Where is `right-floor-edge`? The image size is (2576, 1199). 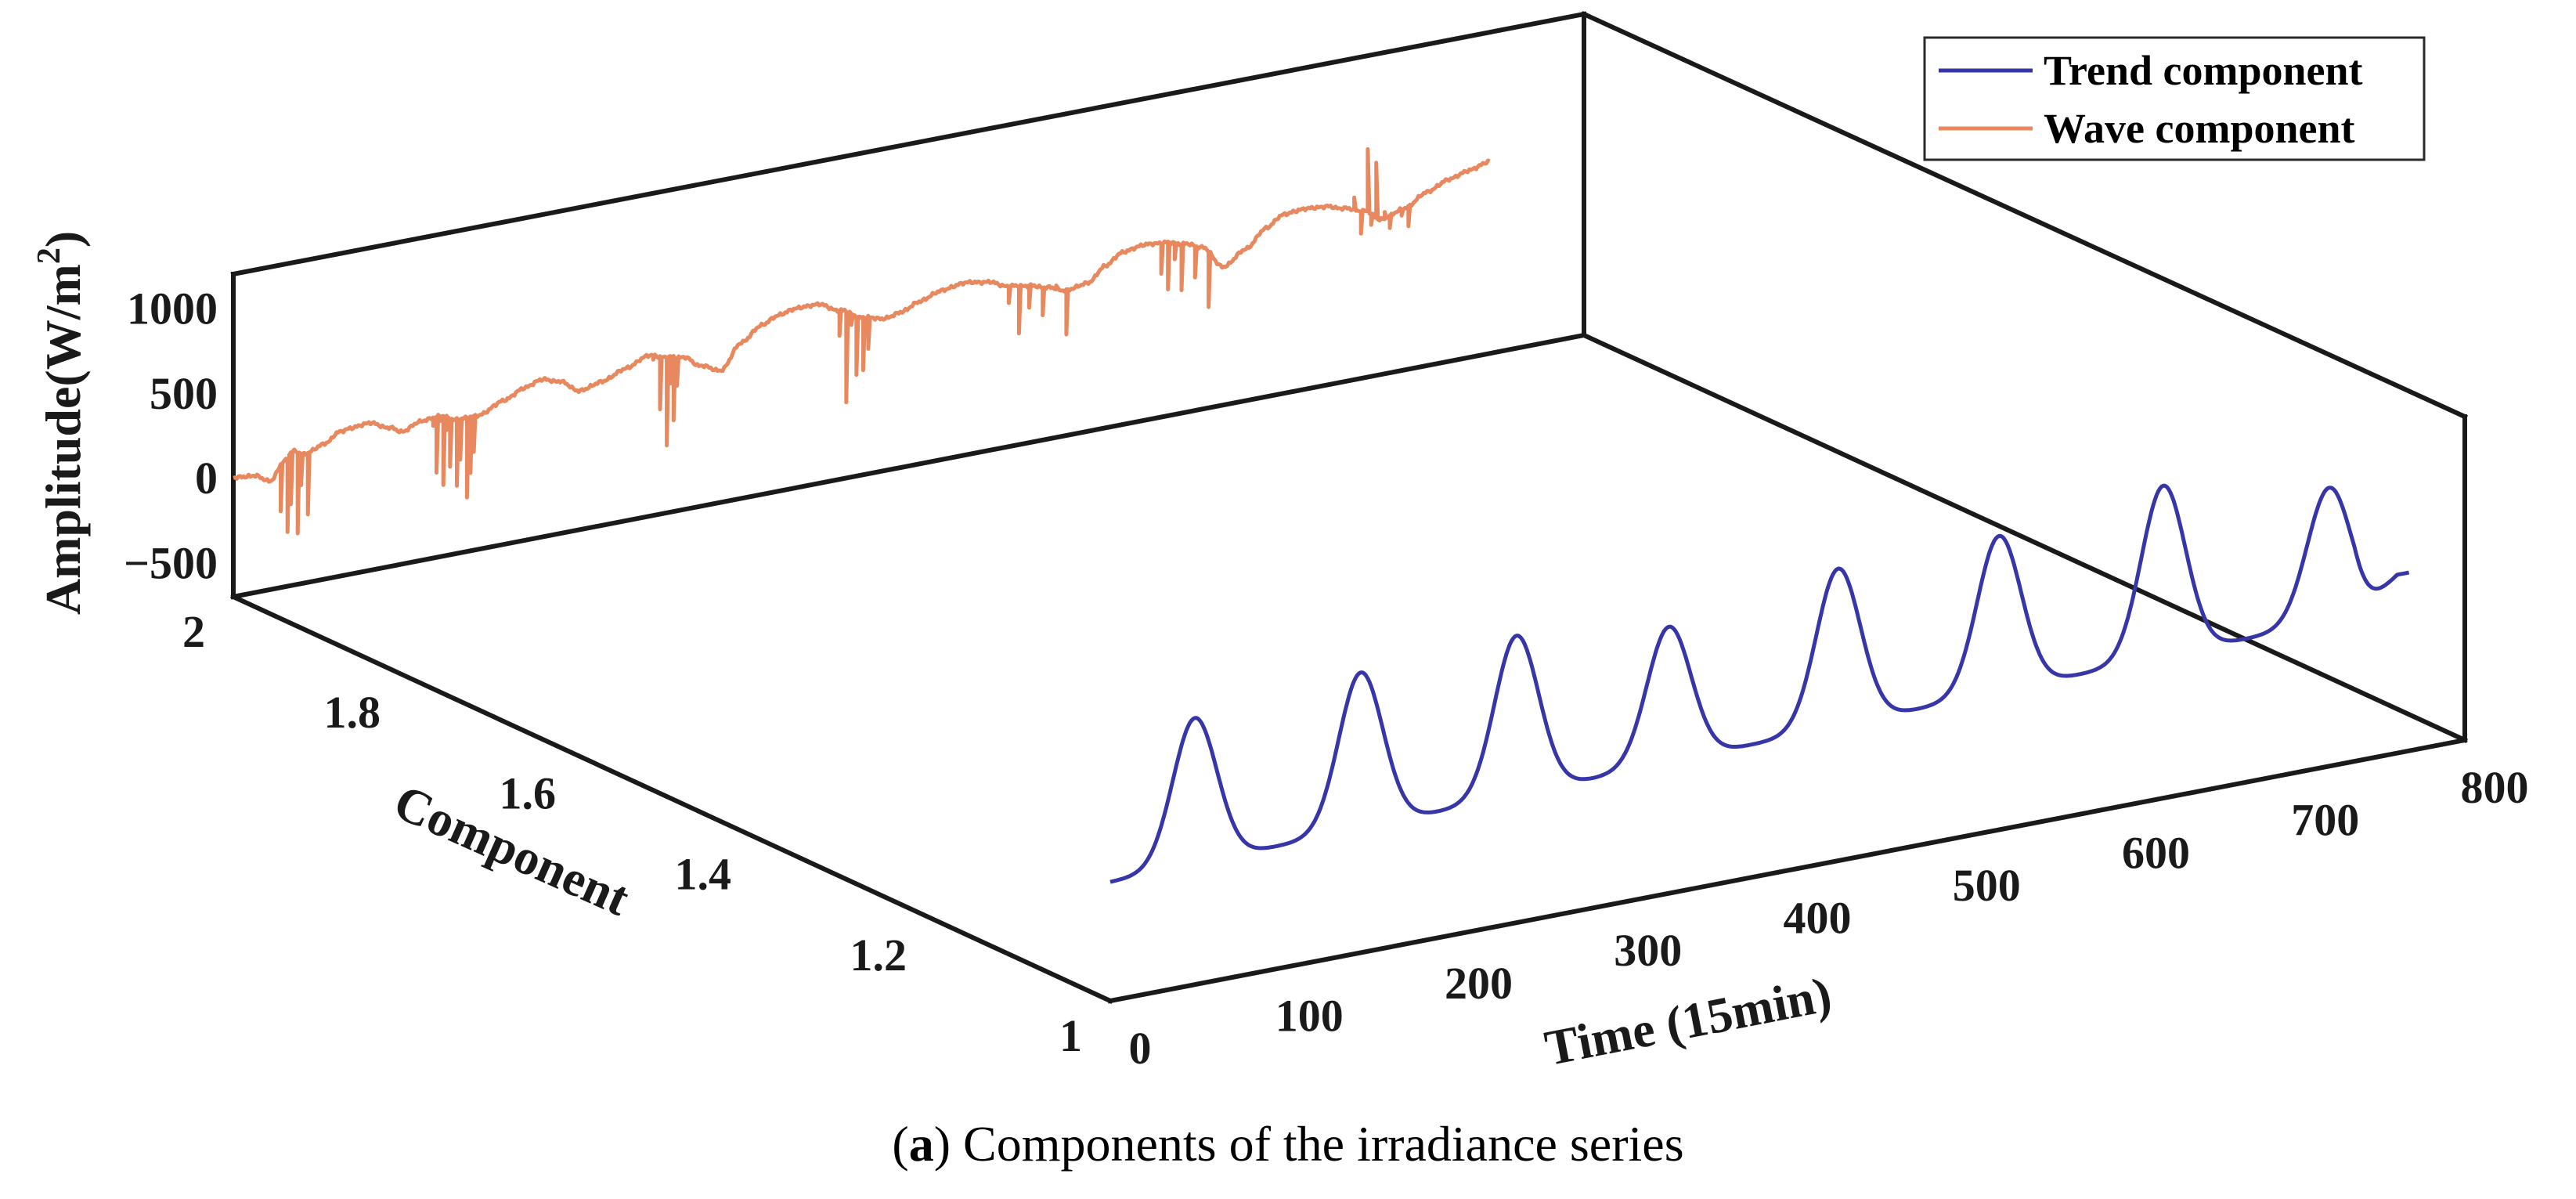
right-floor-edge is located at coordinates (2025, 537).